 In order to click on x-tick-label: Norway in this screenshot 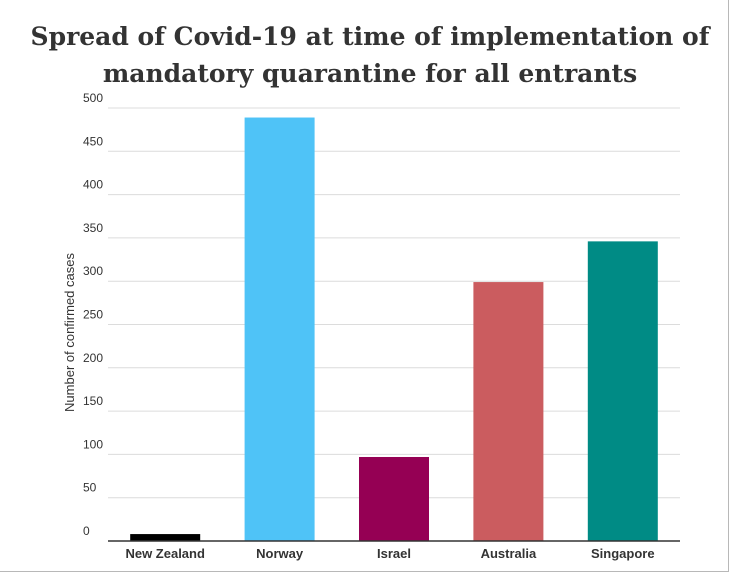, I will do `click(280, 553)`.